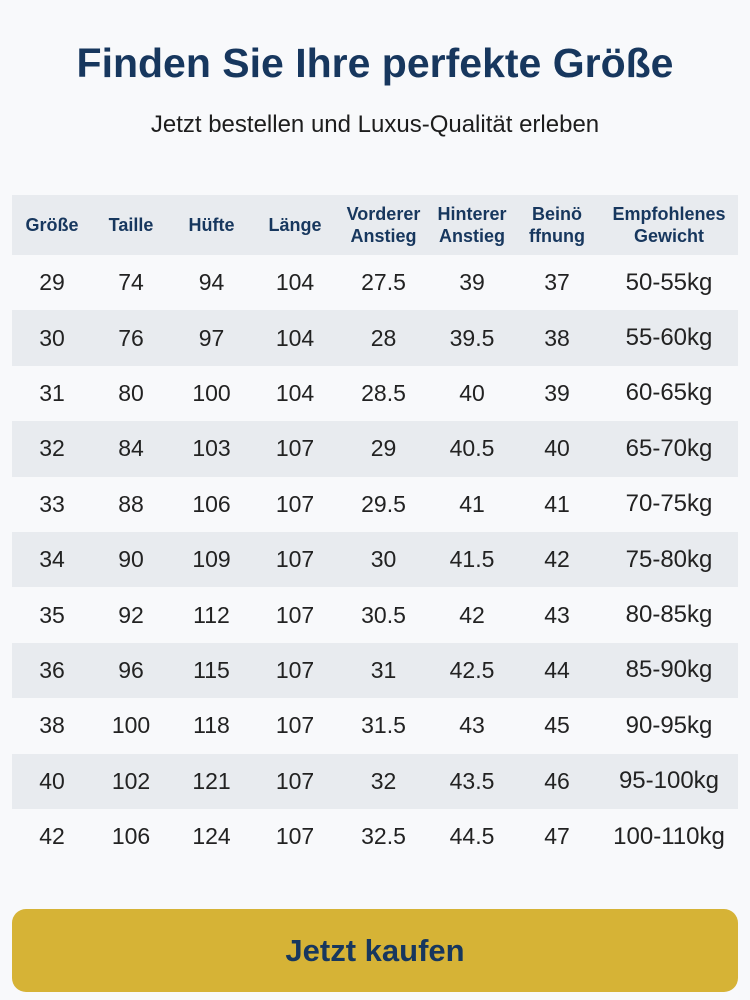 The image size is (750, 1000). Describe the element at coordinates (669, 282) in the screenshot. I see `table-cell: 50-55kg` at that location.